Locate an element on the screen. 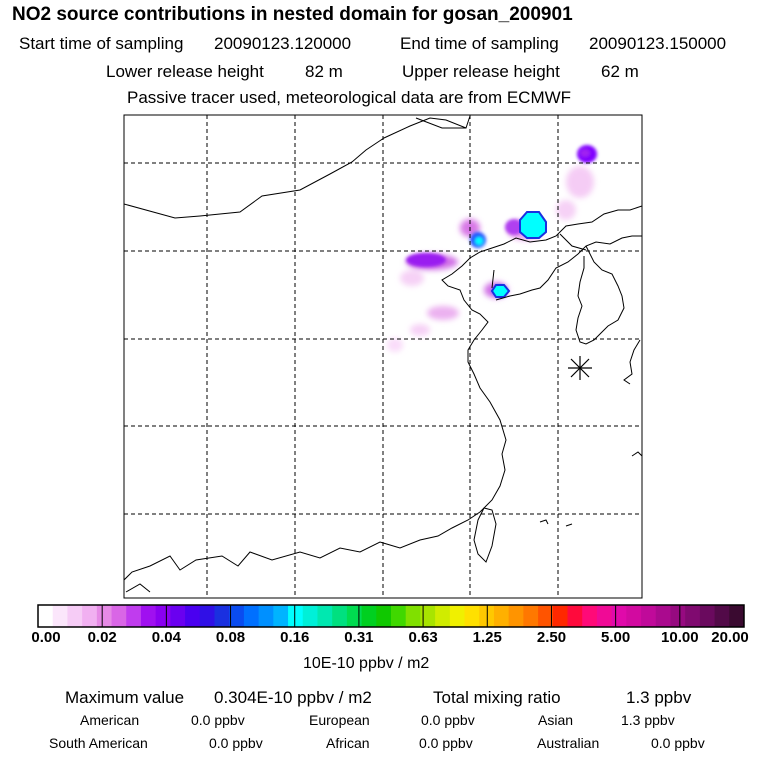 Image resolution: width=768 pixels, height=768 pixels. region-name: European is located at coordinates (339, 720).